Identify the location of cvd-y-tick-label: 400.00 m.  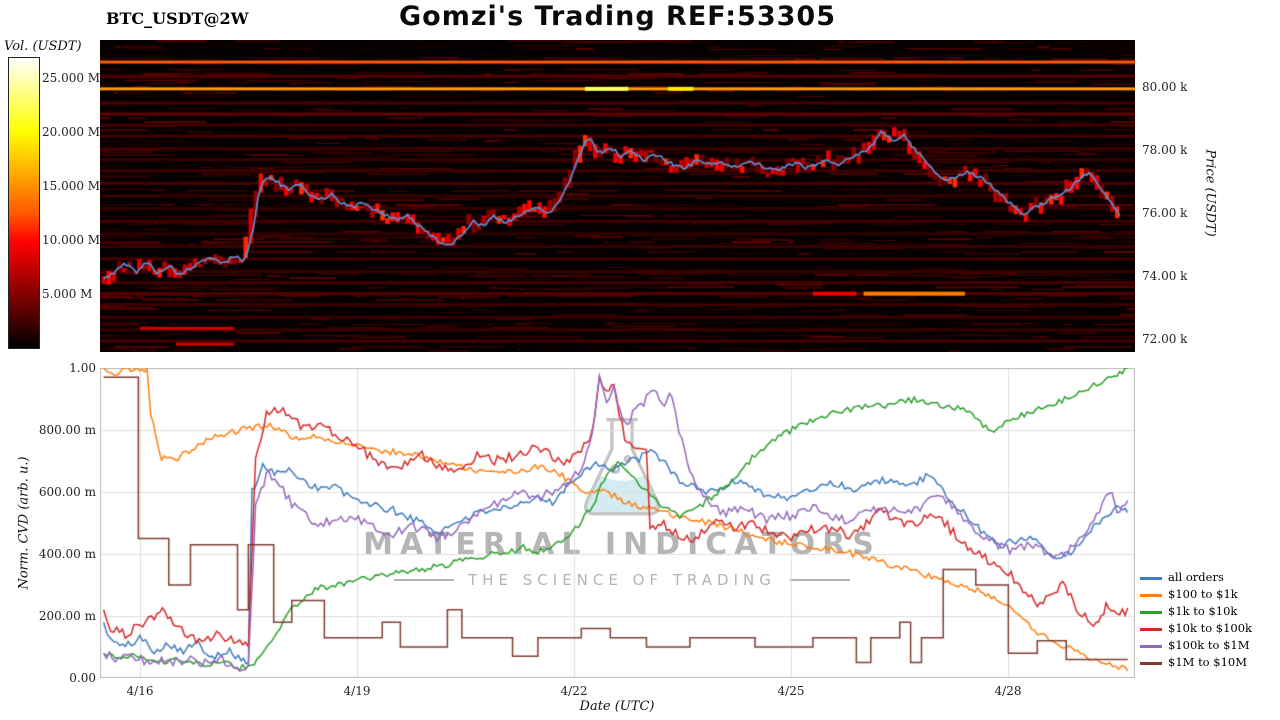
(67, 554).